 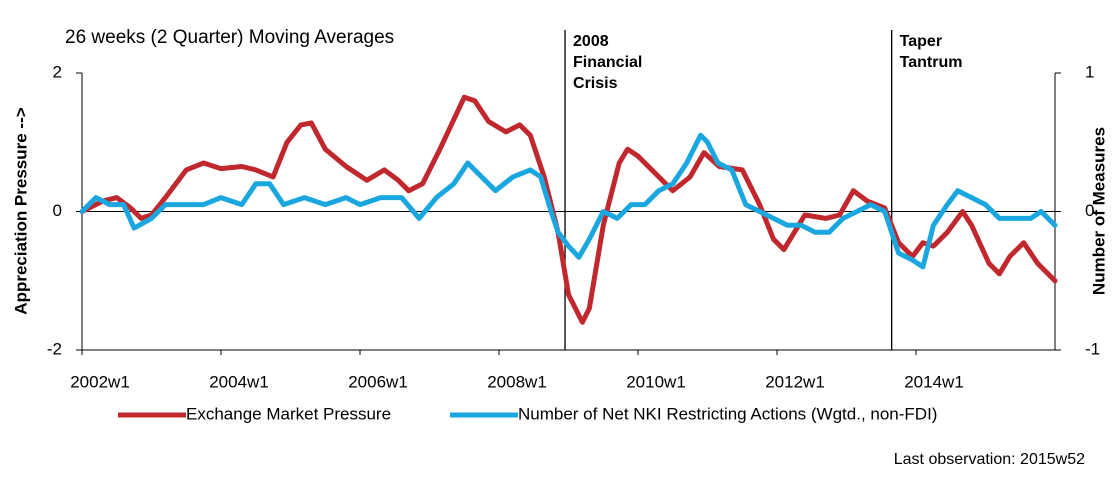 What do you see at coordinates (1098, 211) in the screenshot?
I see `y2-axis-title: Number of Measures` at bounding box center [1098, 211].